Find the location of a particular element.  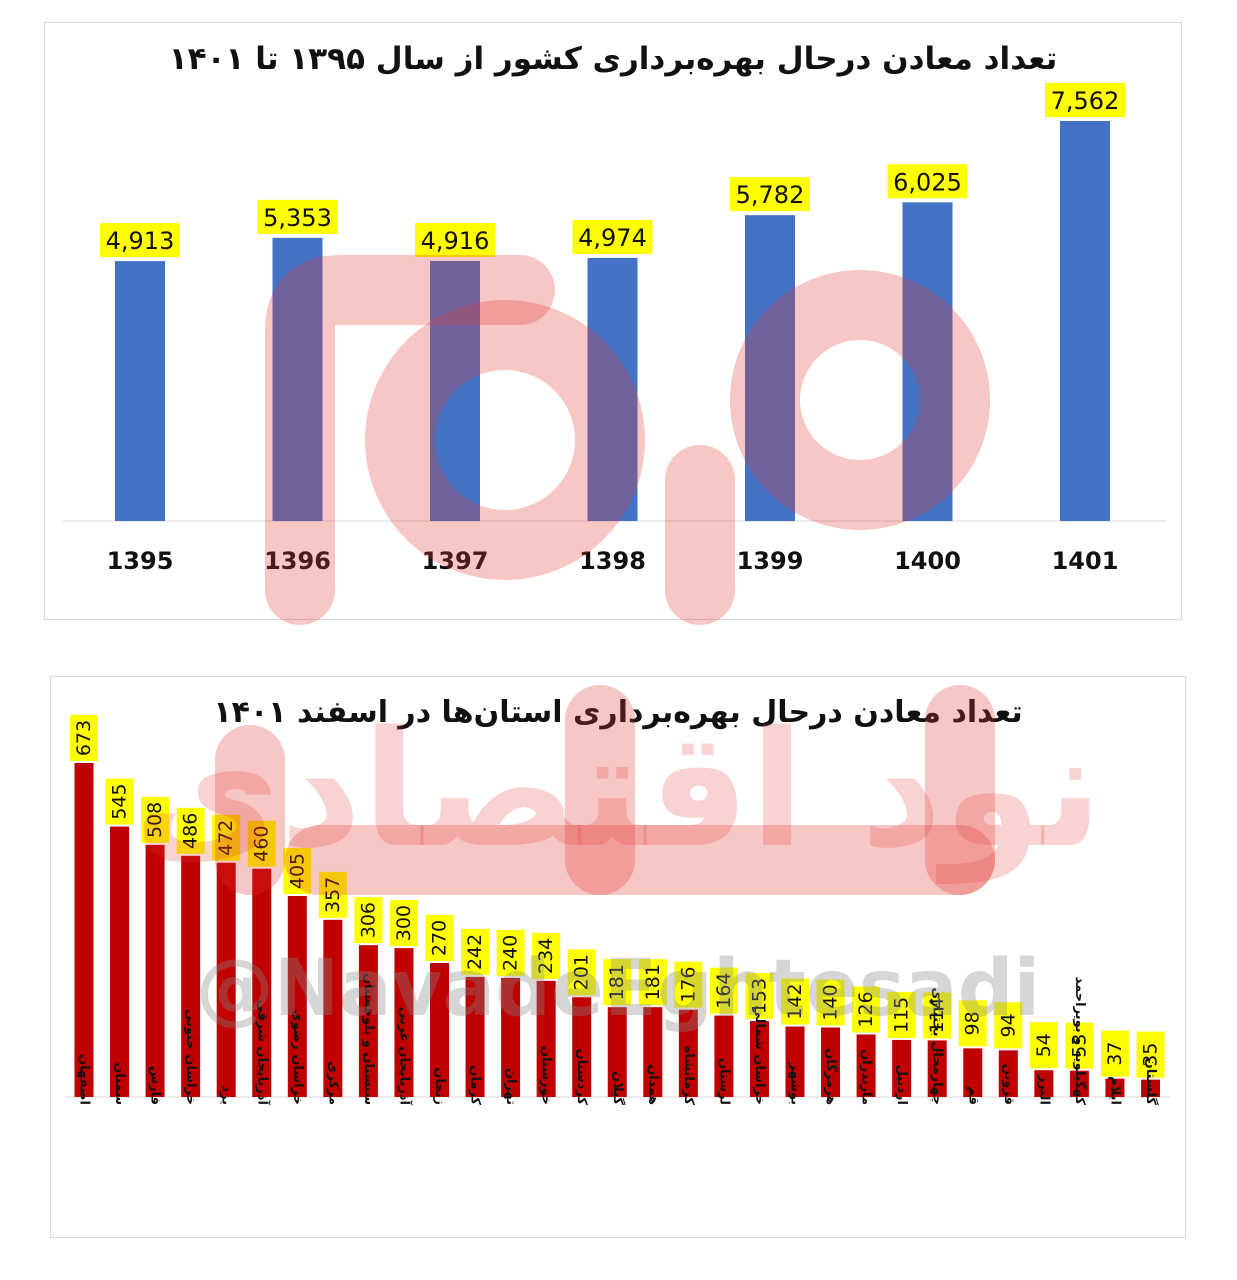

data-label: 4,974 is located at coordinates (612, 238).